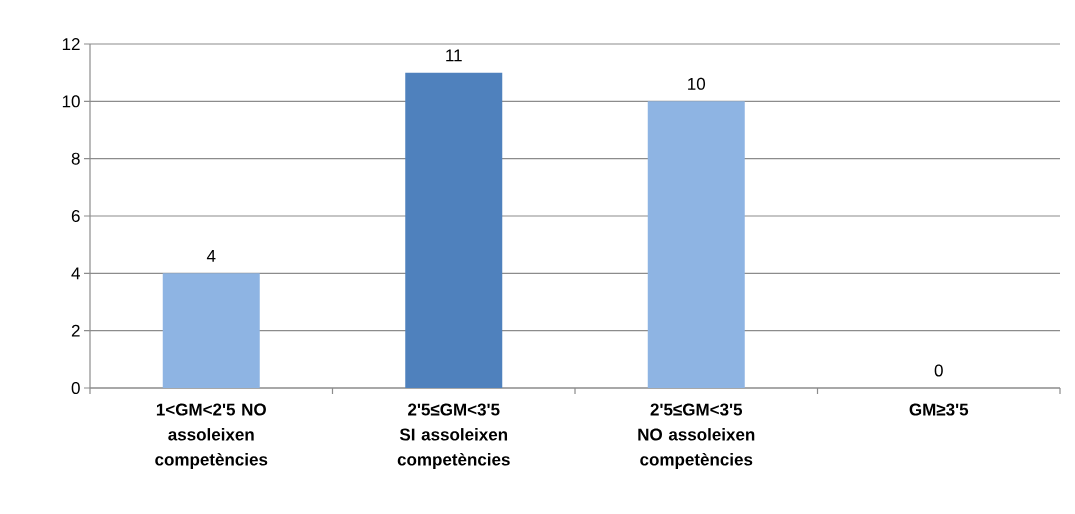  I want to click on y-tick-label: 0, so click(75, 388).